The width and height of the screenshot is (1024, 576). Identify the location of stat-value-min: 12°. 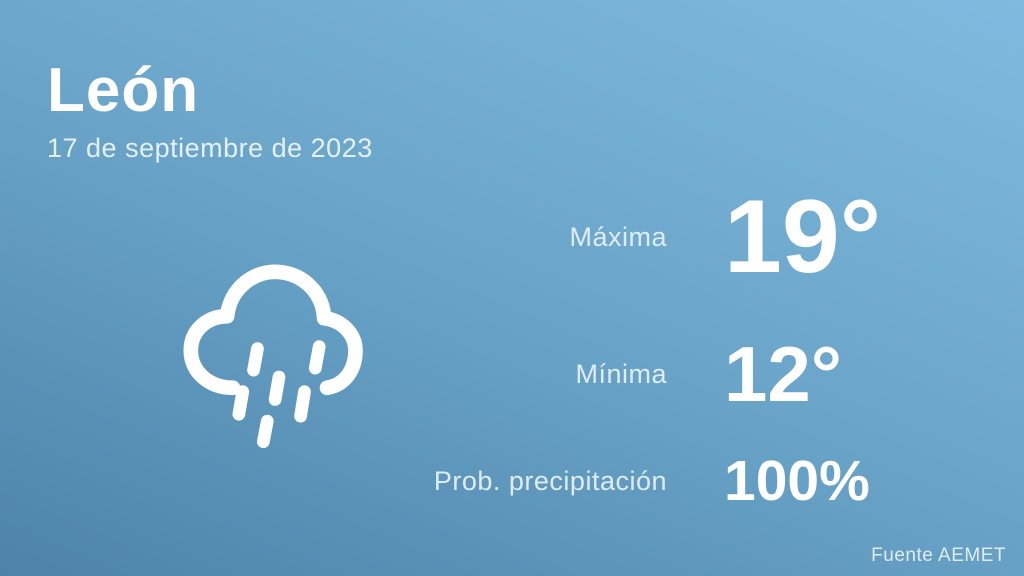
(783, 374).